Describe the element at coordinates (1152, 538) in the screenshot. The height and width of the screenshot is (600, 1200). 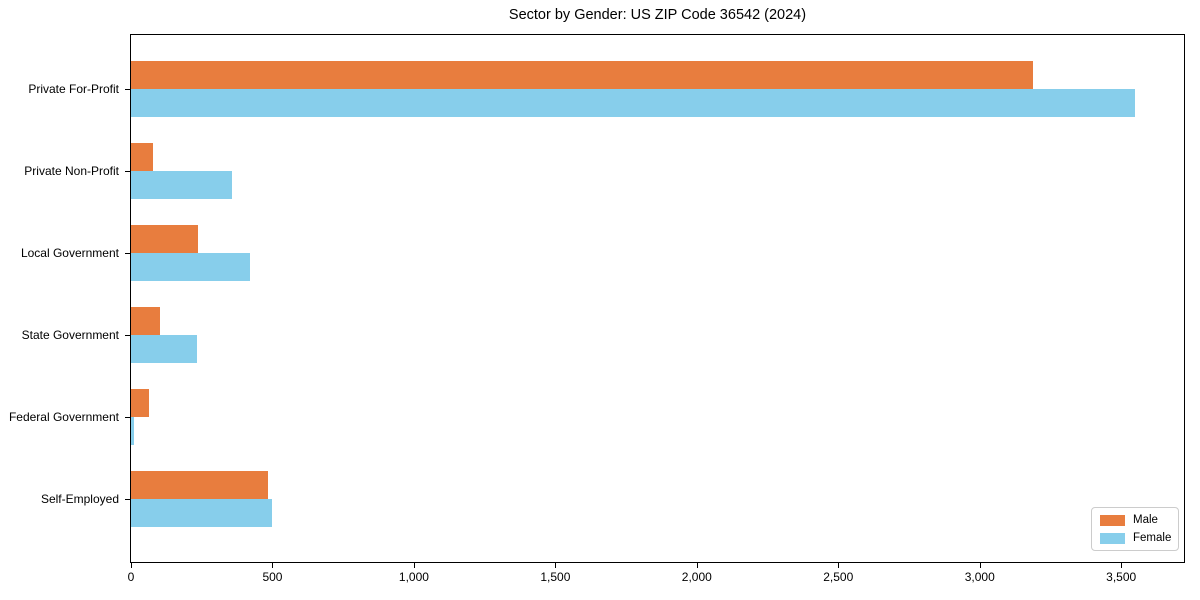
I see `legend-label-female: Female` at that location.